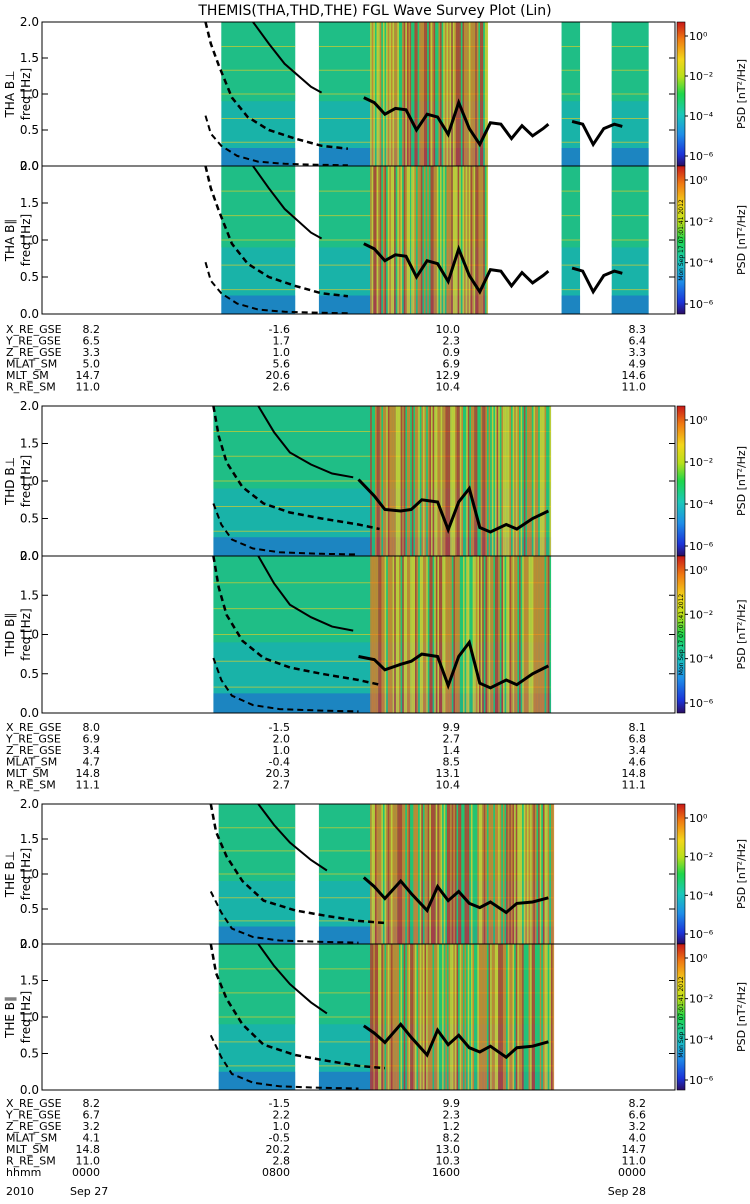  Describe the element at coordinates (282, 739) in the screenshot. I see `ephemeris-value: 2.0` at that location.